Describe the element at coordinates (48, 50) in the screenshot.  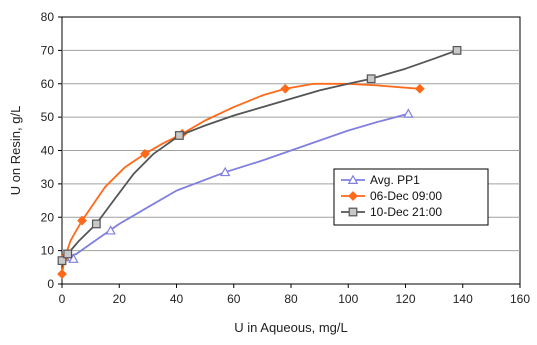
I see `tick-label-y-70: 70` at that location.